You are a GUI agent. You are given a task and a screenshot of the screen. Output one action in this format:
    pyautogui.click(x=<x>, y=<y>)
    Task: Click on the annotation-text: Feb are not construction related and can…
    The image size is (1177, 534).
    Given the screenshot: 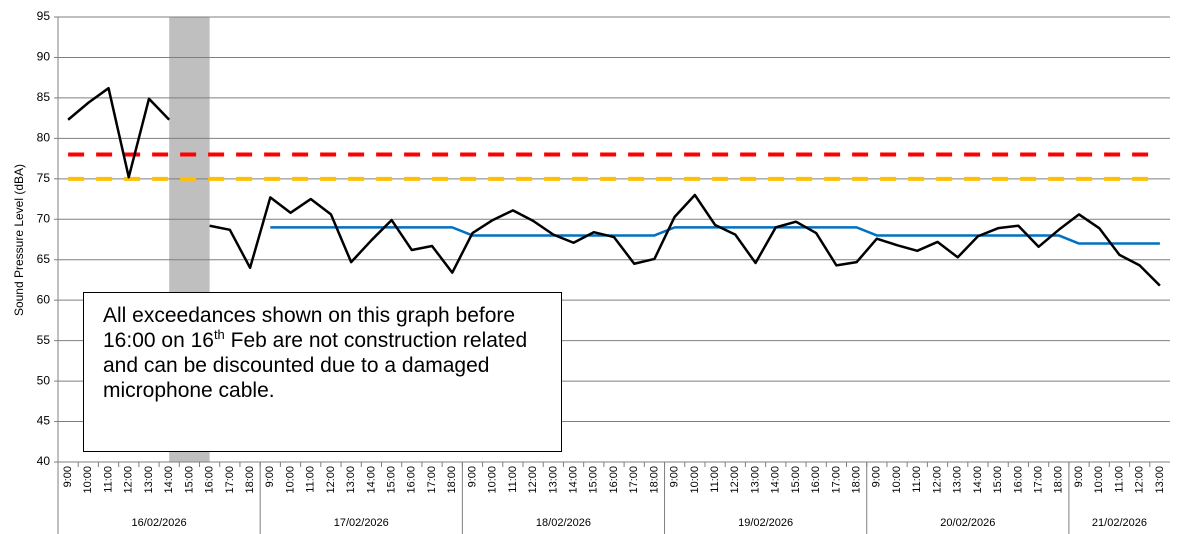 What is the action you would take?
    pyautogui.click(x=315, y=365)
    